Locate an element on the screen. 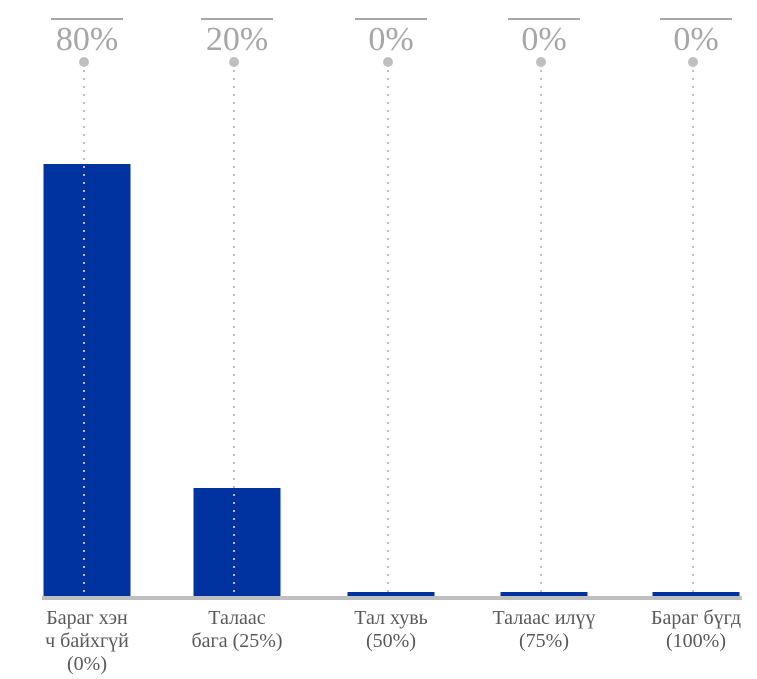 The width and height of the screenshot is (757, 679). category-label: Талаас илүү (75%) is located at coordinates (543, 629).